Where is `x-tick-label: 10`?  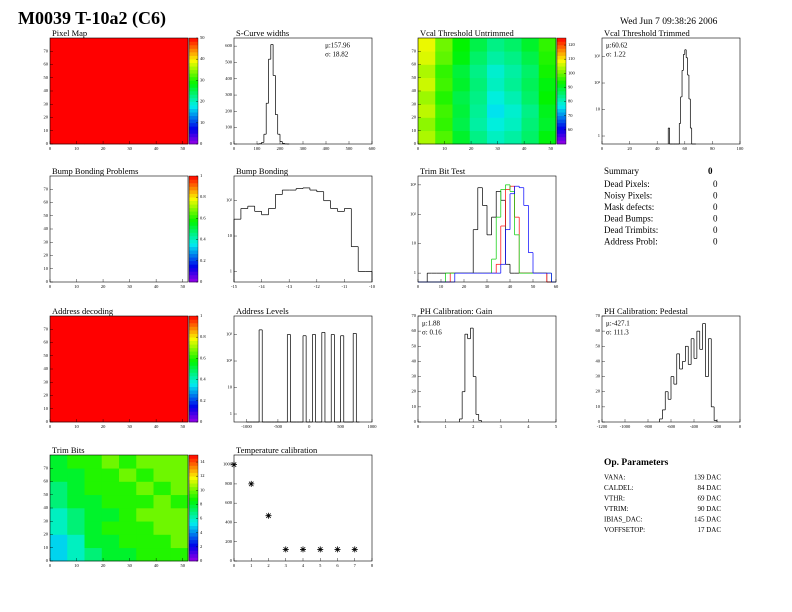 x-tick-label: 10 is located at coordinates (76, 286).